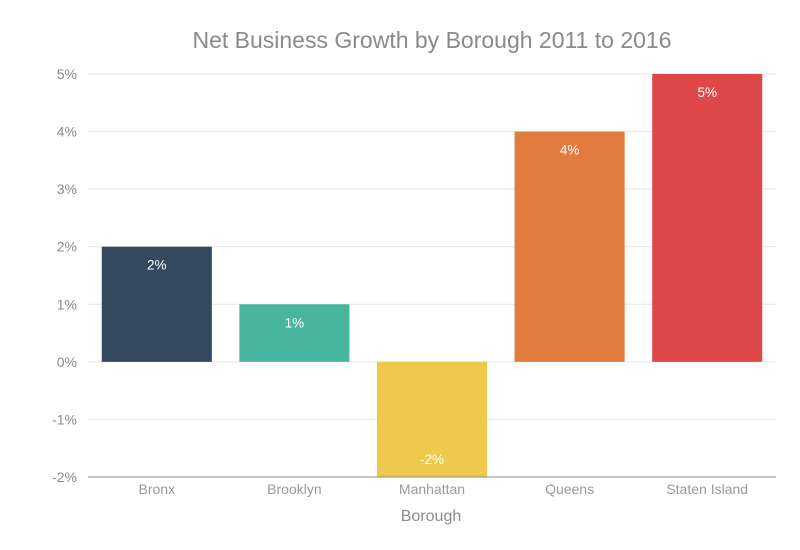 The height and width of the screenshot is (550, 800). Describe the element at coordinates (156, 304) in the screenshot. I see `bar-bronx` at that location.